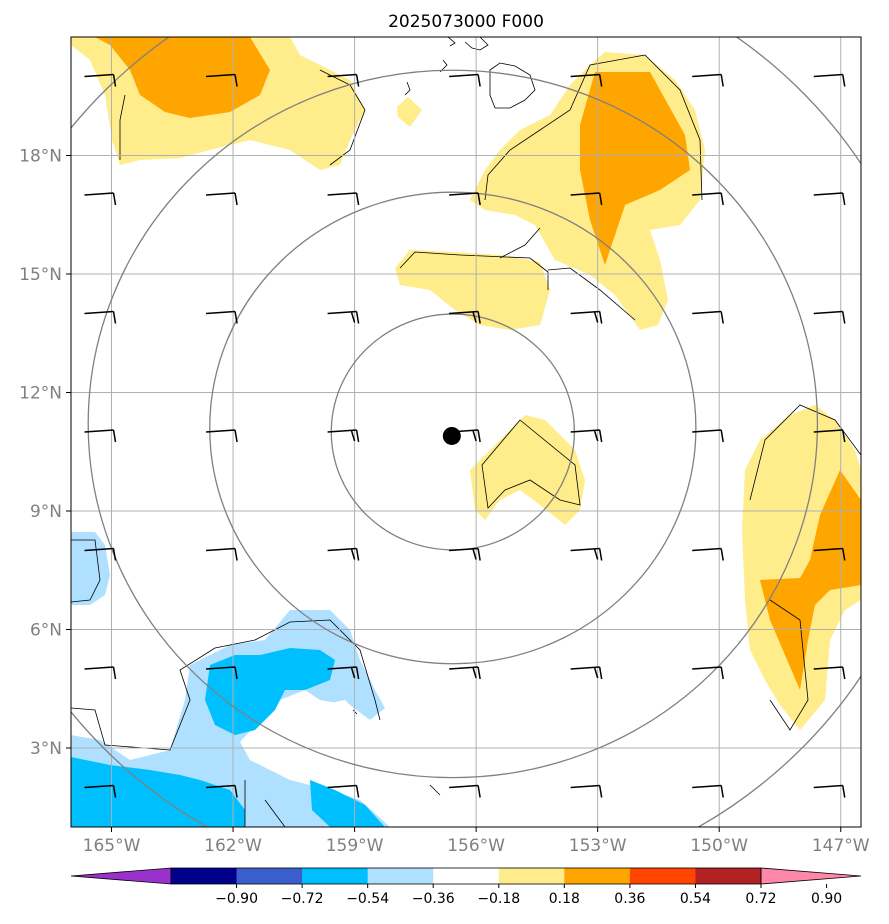  I want to click on lon-tick-label-0: 165°W, so click(112, 846).